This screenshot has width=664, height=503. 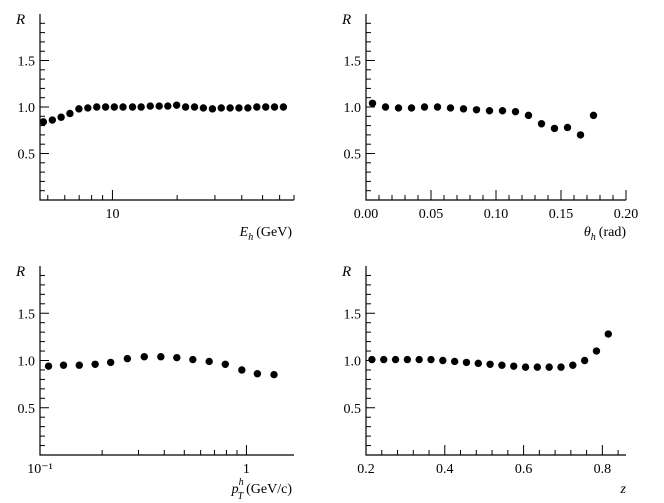 I want to click on x-tick-label: 0.20, so click(x=626, y=214).